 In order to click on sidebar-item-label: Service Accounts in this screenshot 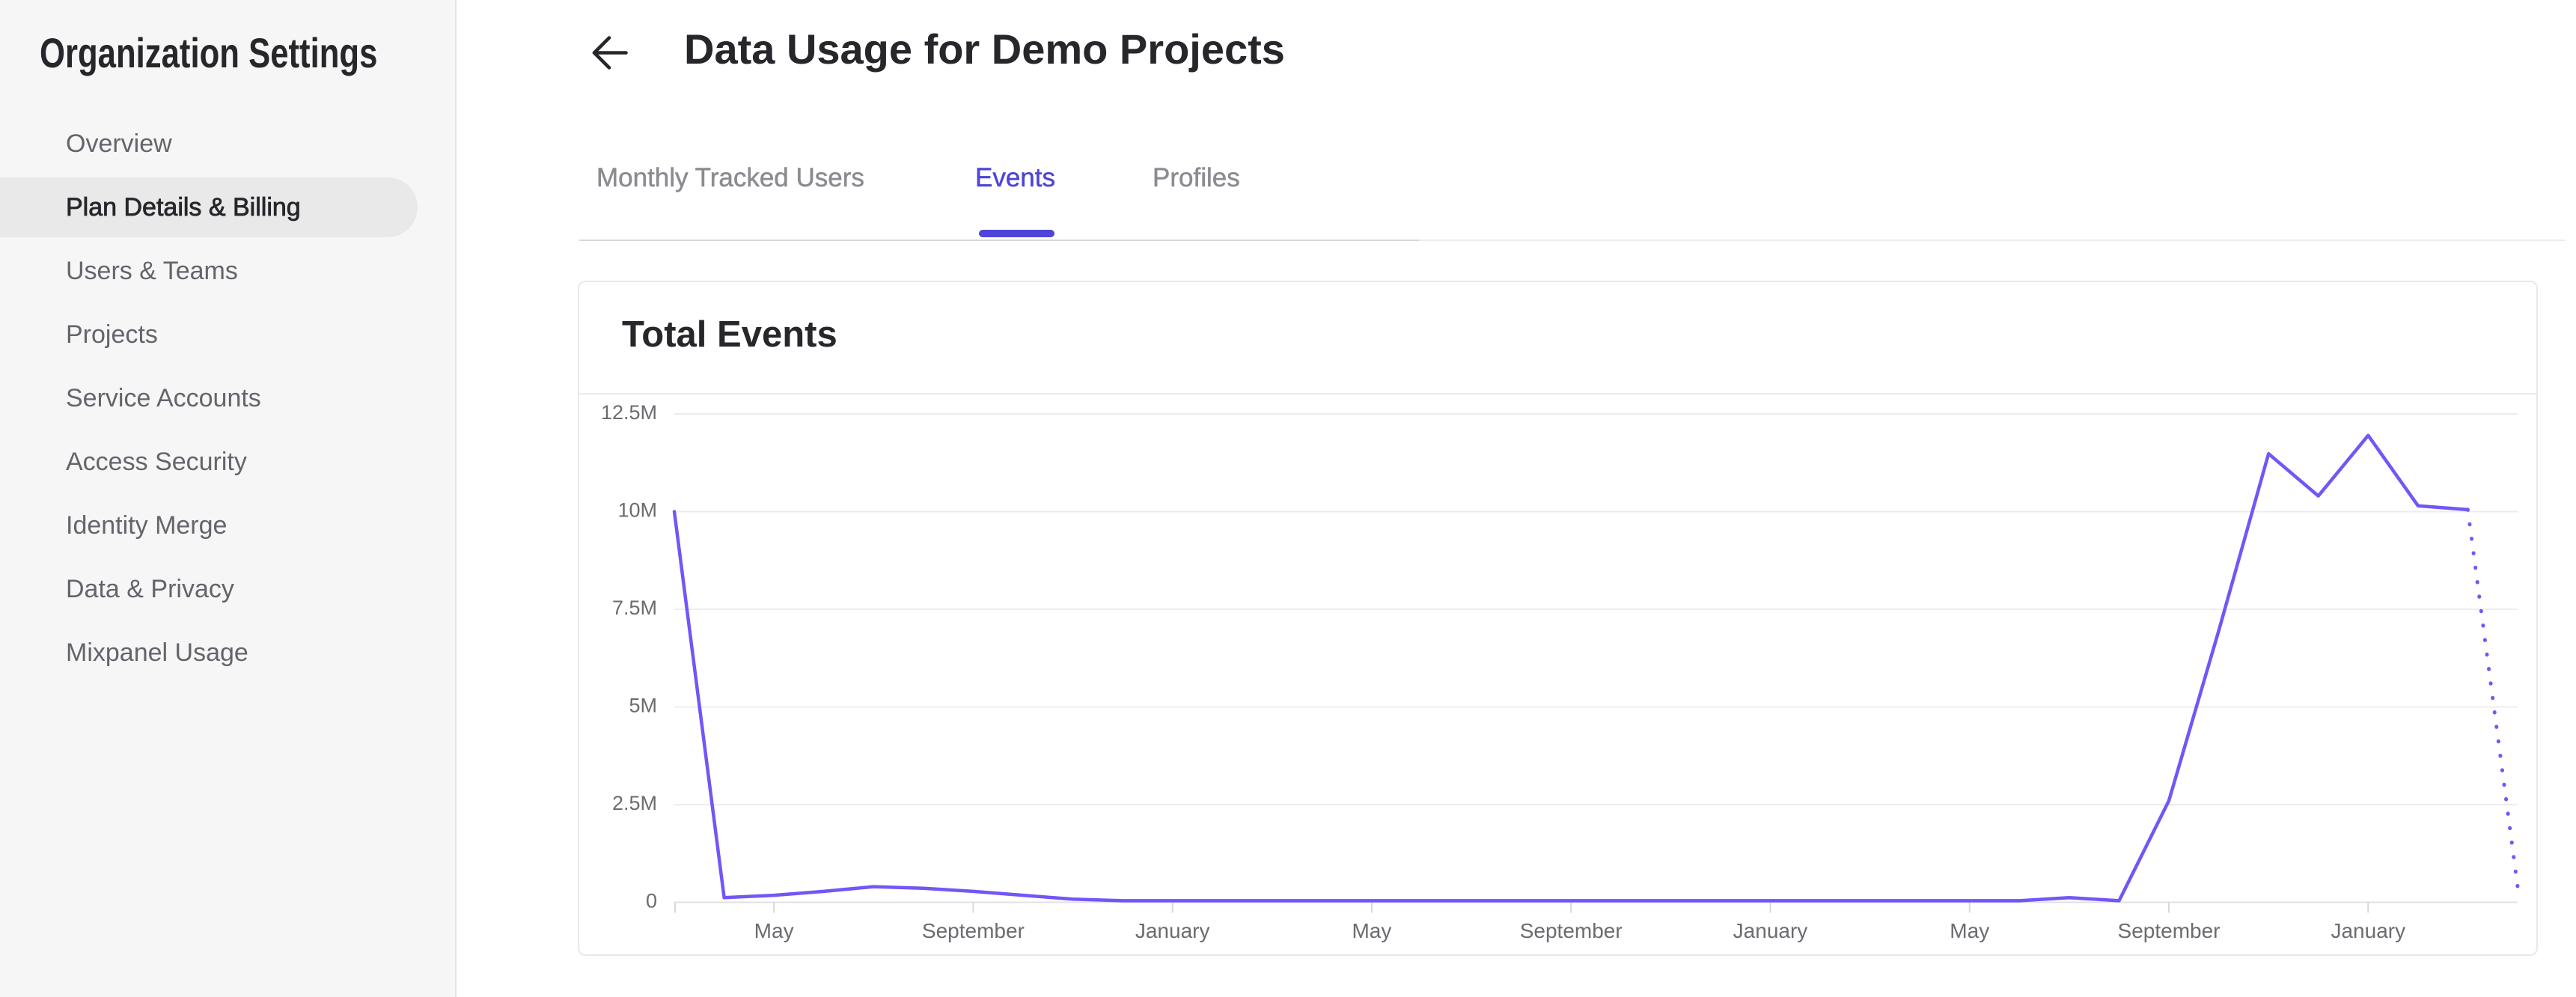, I will do `click(163, 398)`.